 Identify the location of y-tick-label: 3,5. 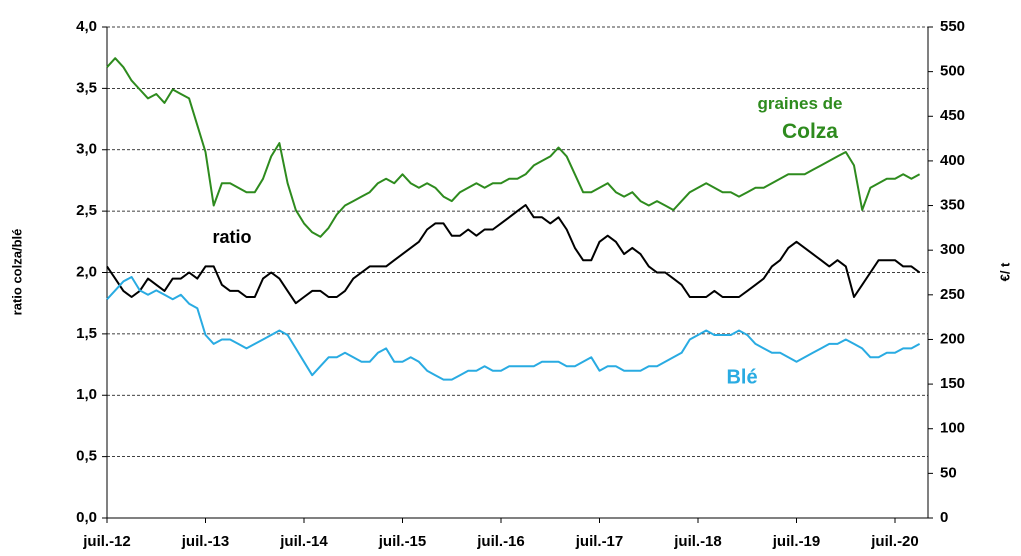
(86, 87).